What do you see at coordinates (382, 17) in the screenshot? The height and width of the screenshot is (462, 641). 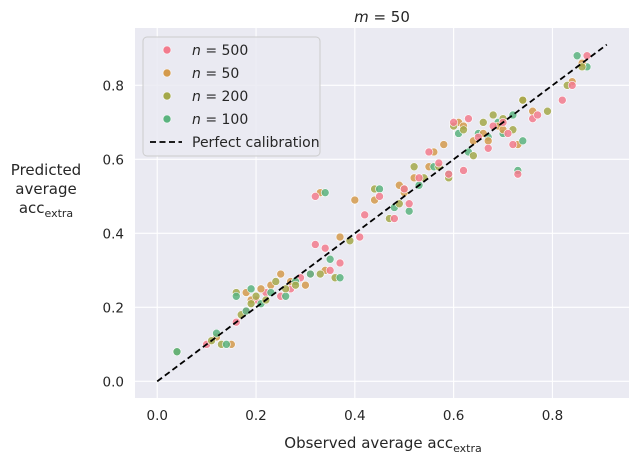 I see `chart-title: m = 50` at bounding box center [382, 17].